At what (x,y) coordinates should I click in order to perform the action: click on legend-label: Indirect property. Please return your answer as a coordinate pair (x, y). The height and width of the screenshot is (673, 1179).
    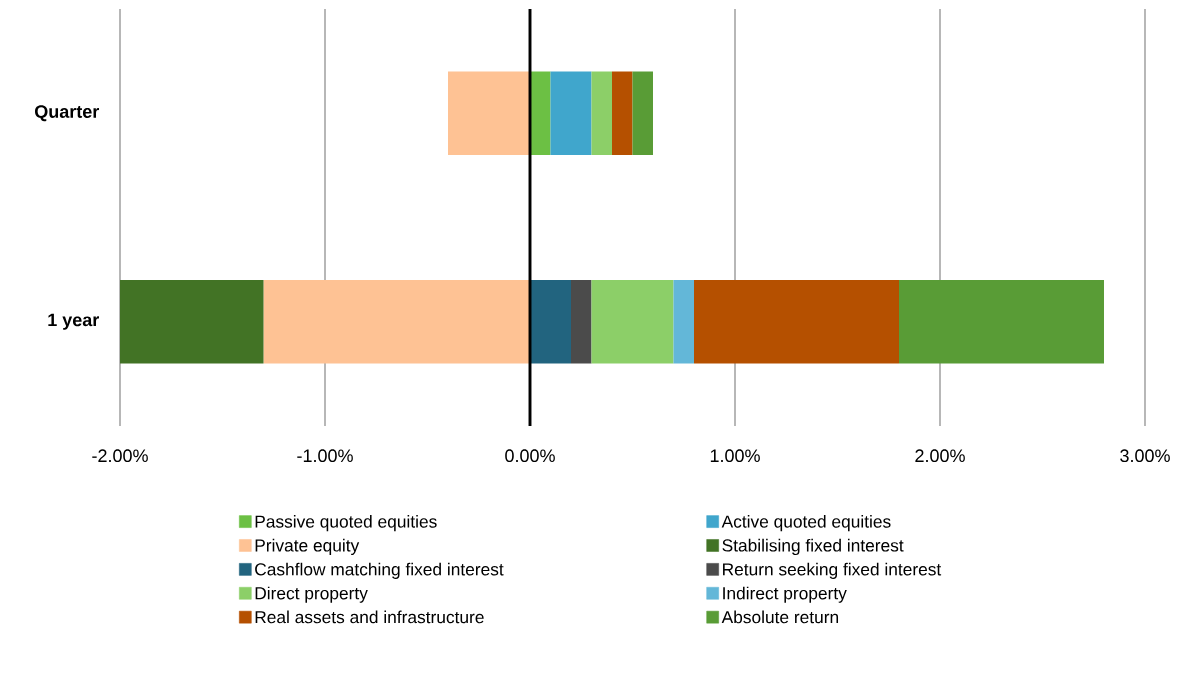
    Looking at the image, I should click on (785, 594).